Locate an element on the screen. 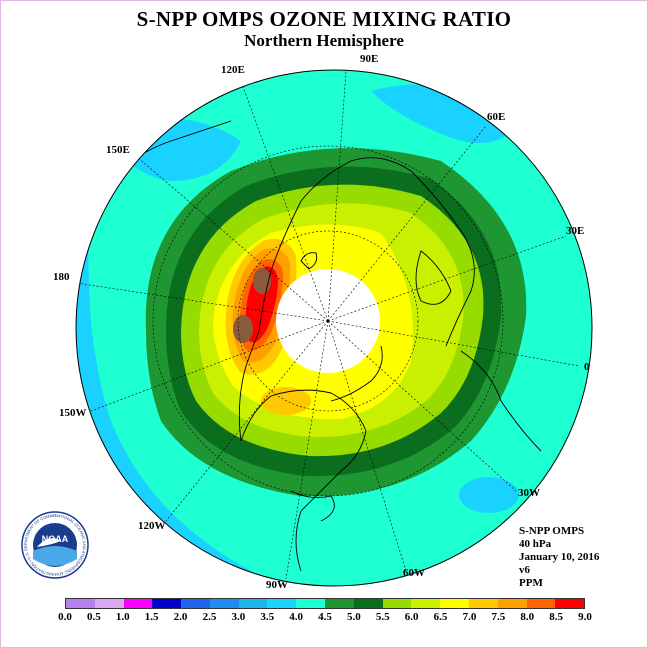 Image resolution: width=648 pixels, height=648 pixels. version-label: v6 is located at coordinates (524, 570).